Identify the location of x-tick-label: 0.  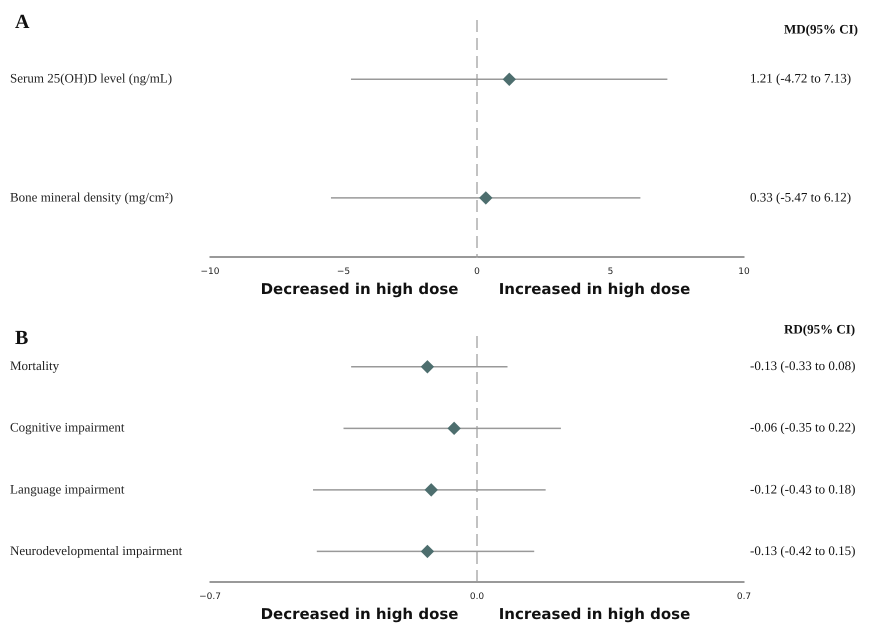
(477, 271).